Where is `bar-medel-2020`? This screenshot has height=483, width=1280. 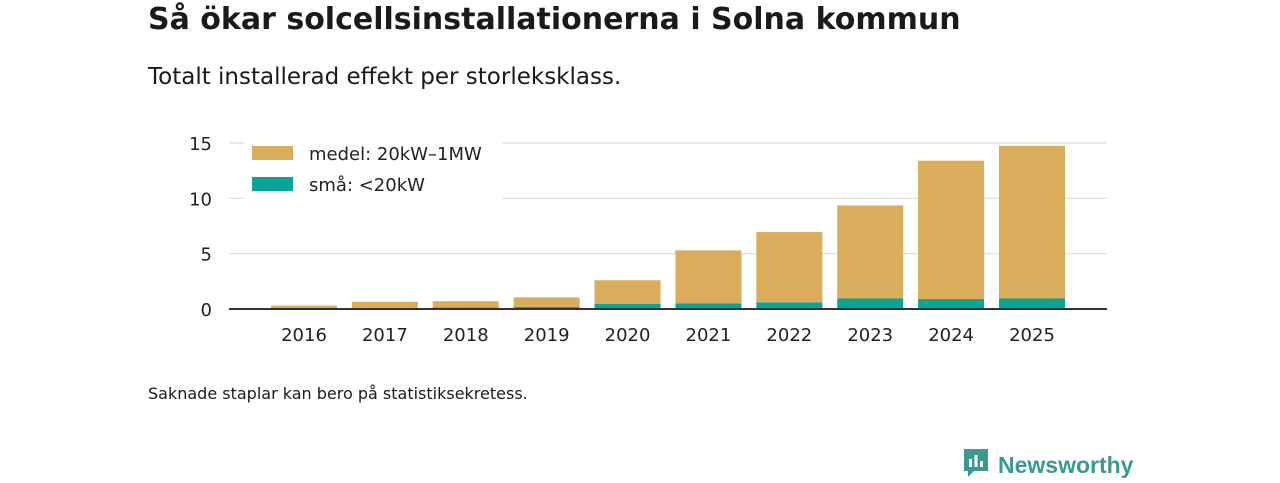
bar-medel-2020 is located at coordinates (627, 292).